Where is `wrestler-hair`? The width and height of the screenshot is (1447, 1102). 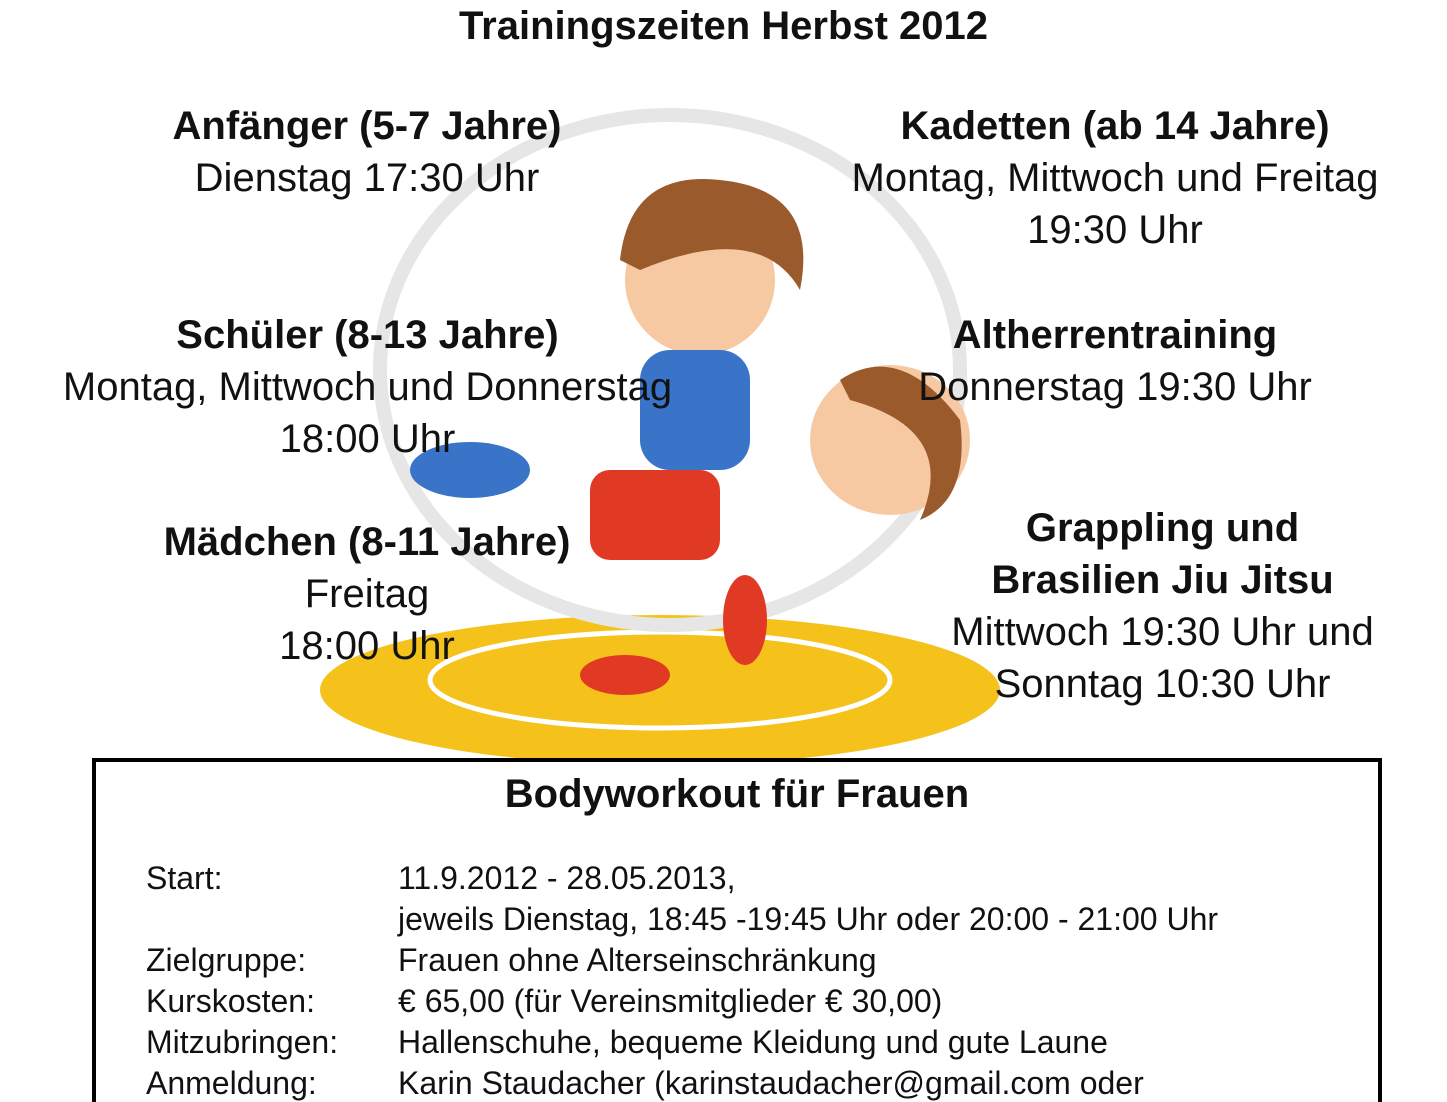 wrestler-hair is located at coordinates (712, 234).